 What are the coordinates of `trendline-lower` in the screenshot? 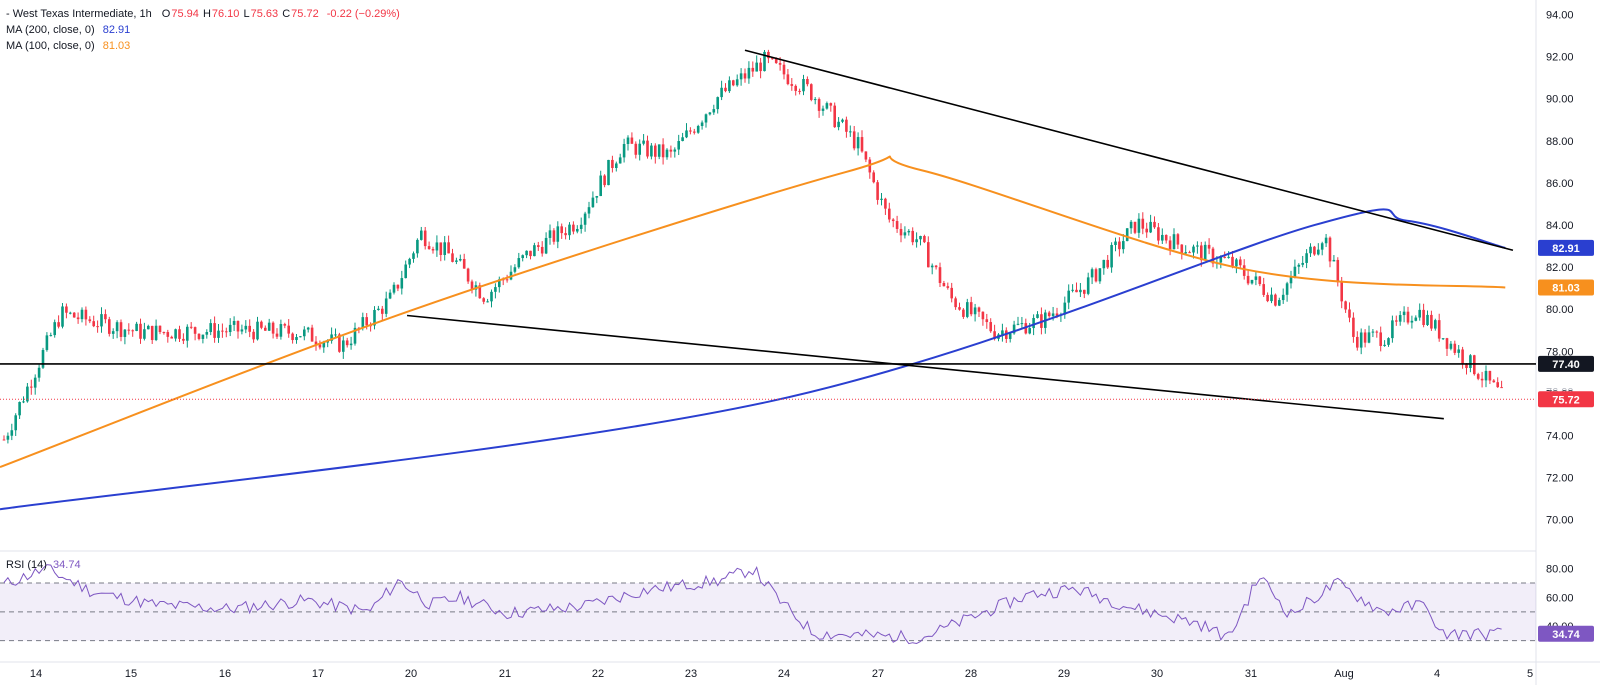 It's located at (925, 367).